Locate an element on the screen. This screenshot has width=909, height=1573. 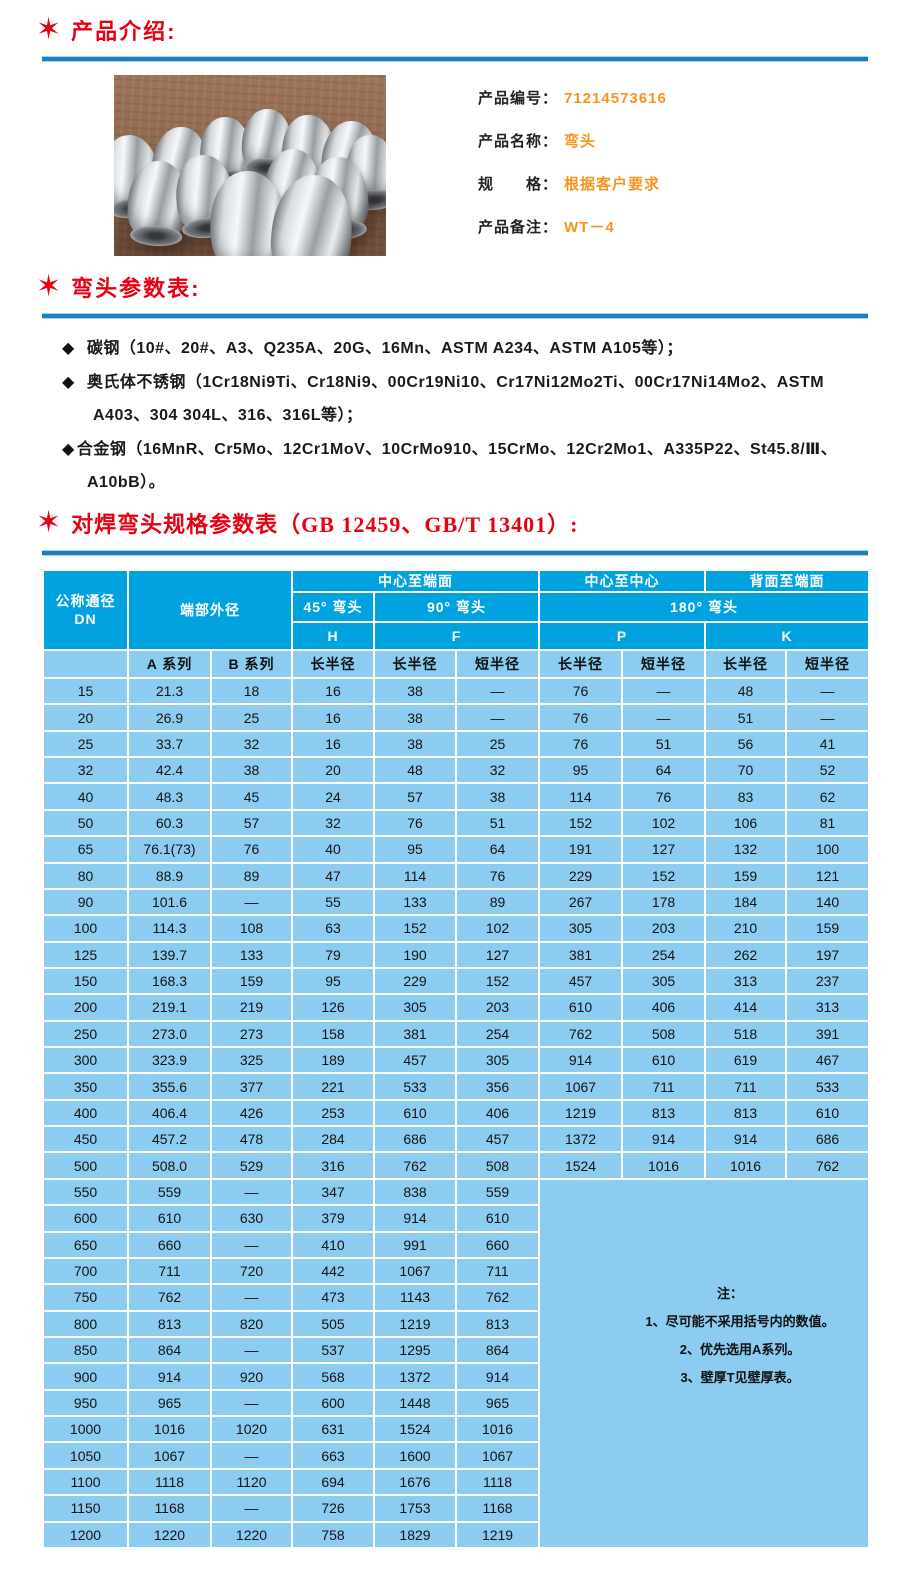
table-cell: 1219 is located at coordinates (415, 1323).